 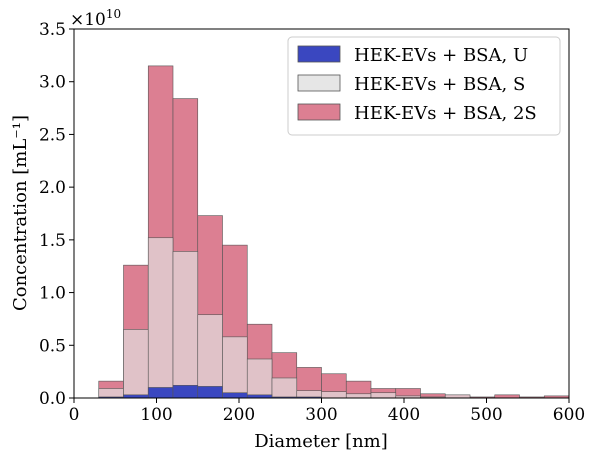 What do you see at coordinates (74, 415) in the screenshot?
I see `x-tick-label-0: 0` at bounding box center [74, 415].